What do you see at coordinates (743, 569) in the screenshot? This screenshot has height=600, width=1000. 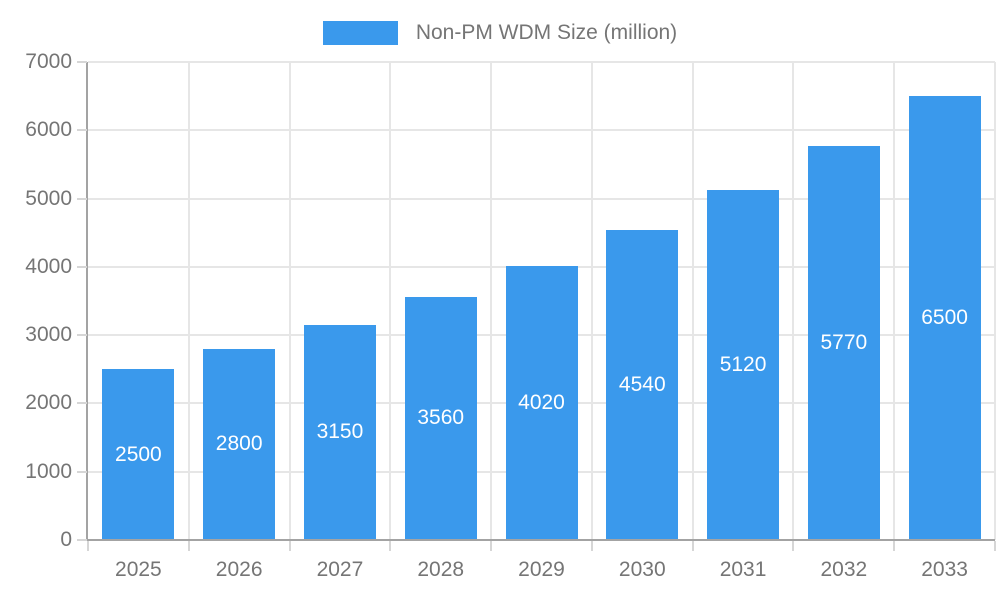 I see `x-axis-label: 2031` at bounding box center [743, 569].